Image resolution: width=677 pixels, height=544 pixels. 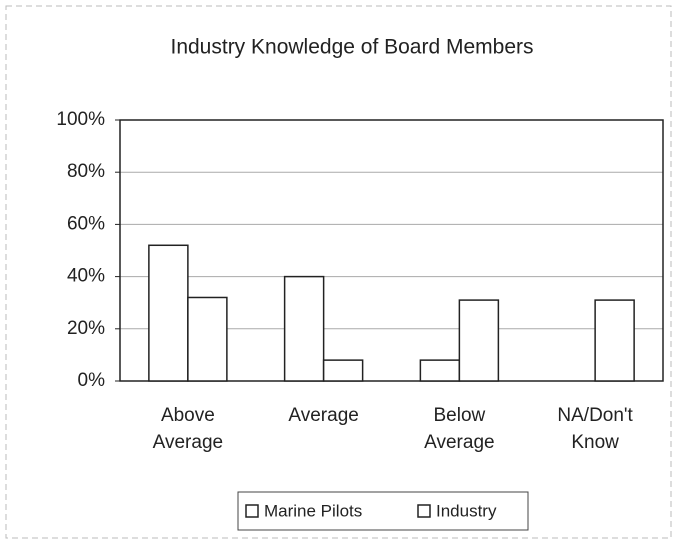 I want to click on chart-title: Industry Knowledge of Board Members, so click(x=351, y=47).